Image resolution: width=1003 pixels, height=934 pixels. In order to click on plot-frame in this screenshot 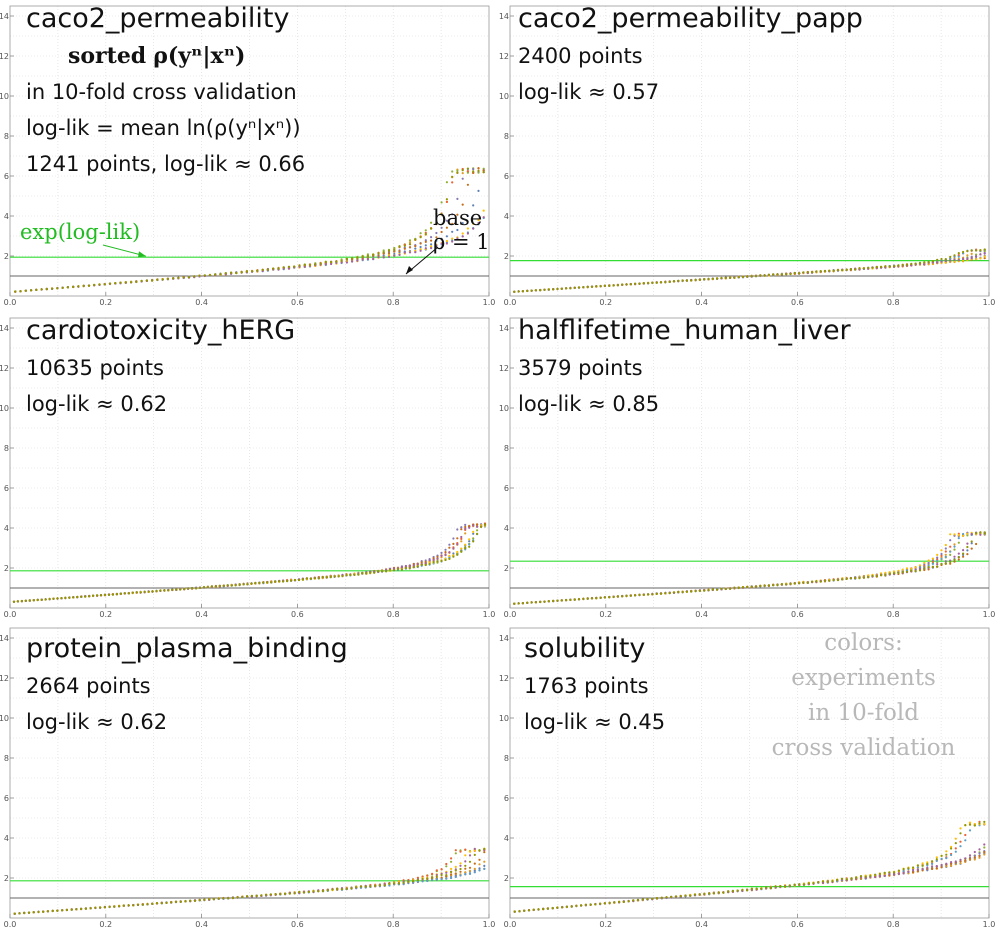, I will do `click(749, 151)`.